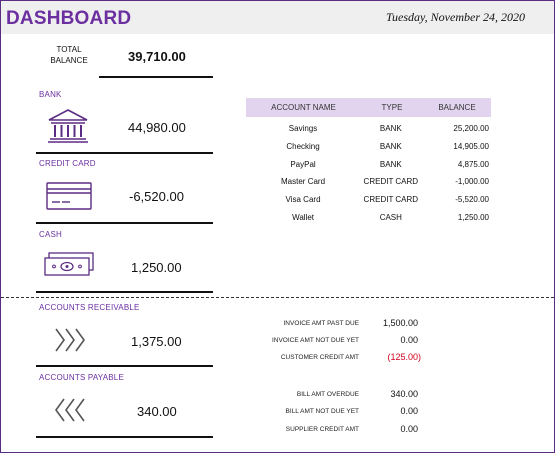 This screenshot has height=453, width=555. What do you see at coordinates (124, 292) in the screenshot?
I see `cash-rule` at bounding box center [124, 292].